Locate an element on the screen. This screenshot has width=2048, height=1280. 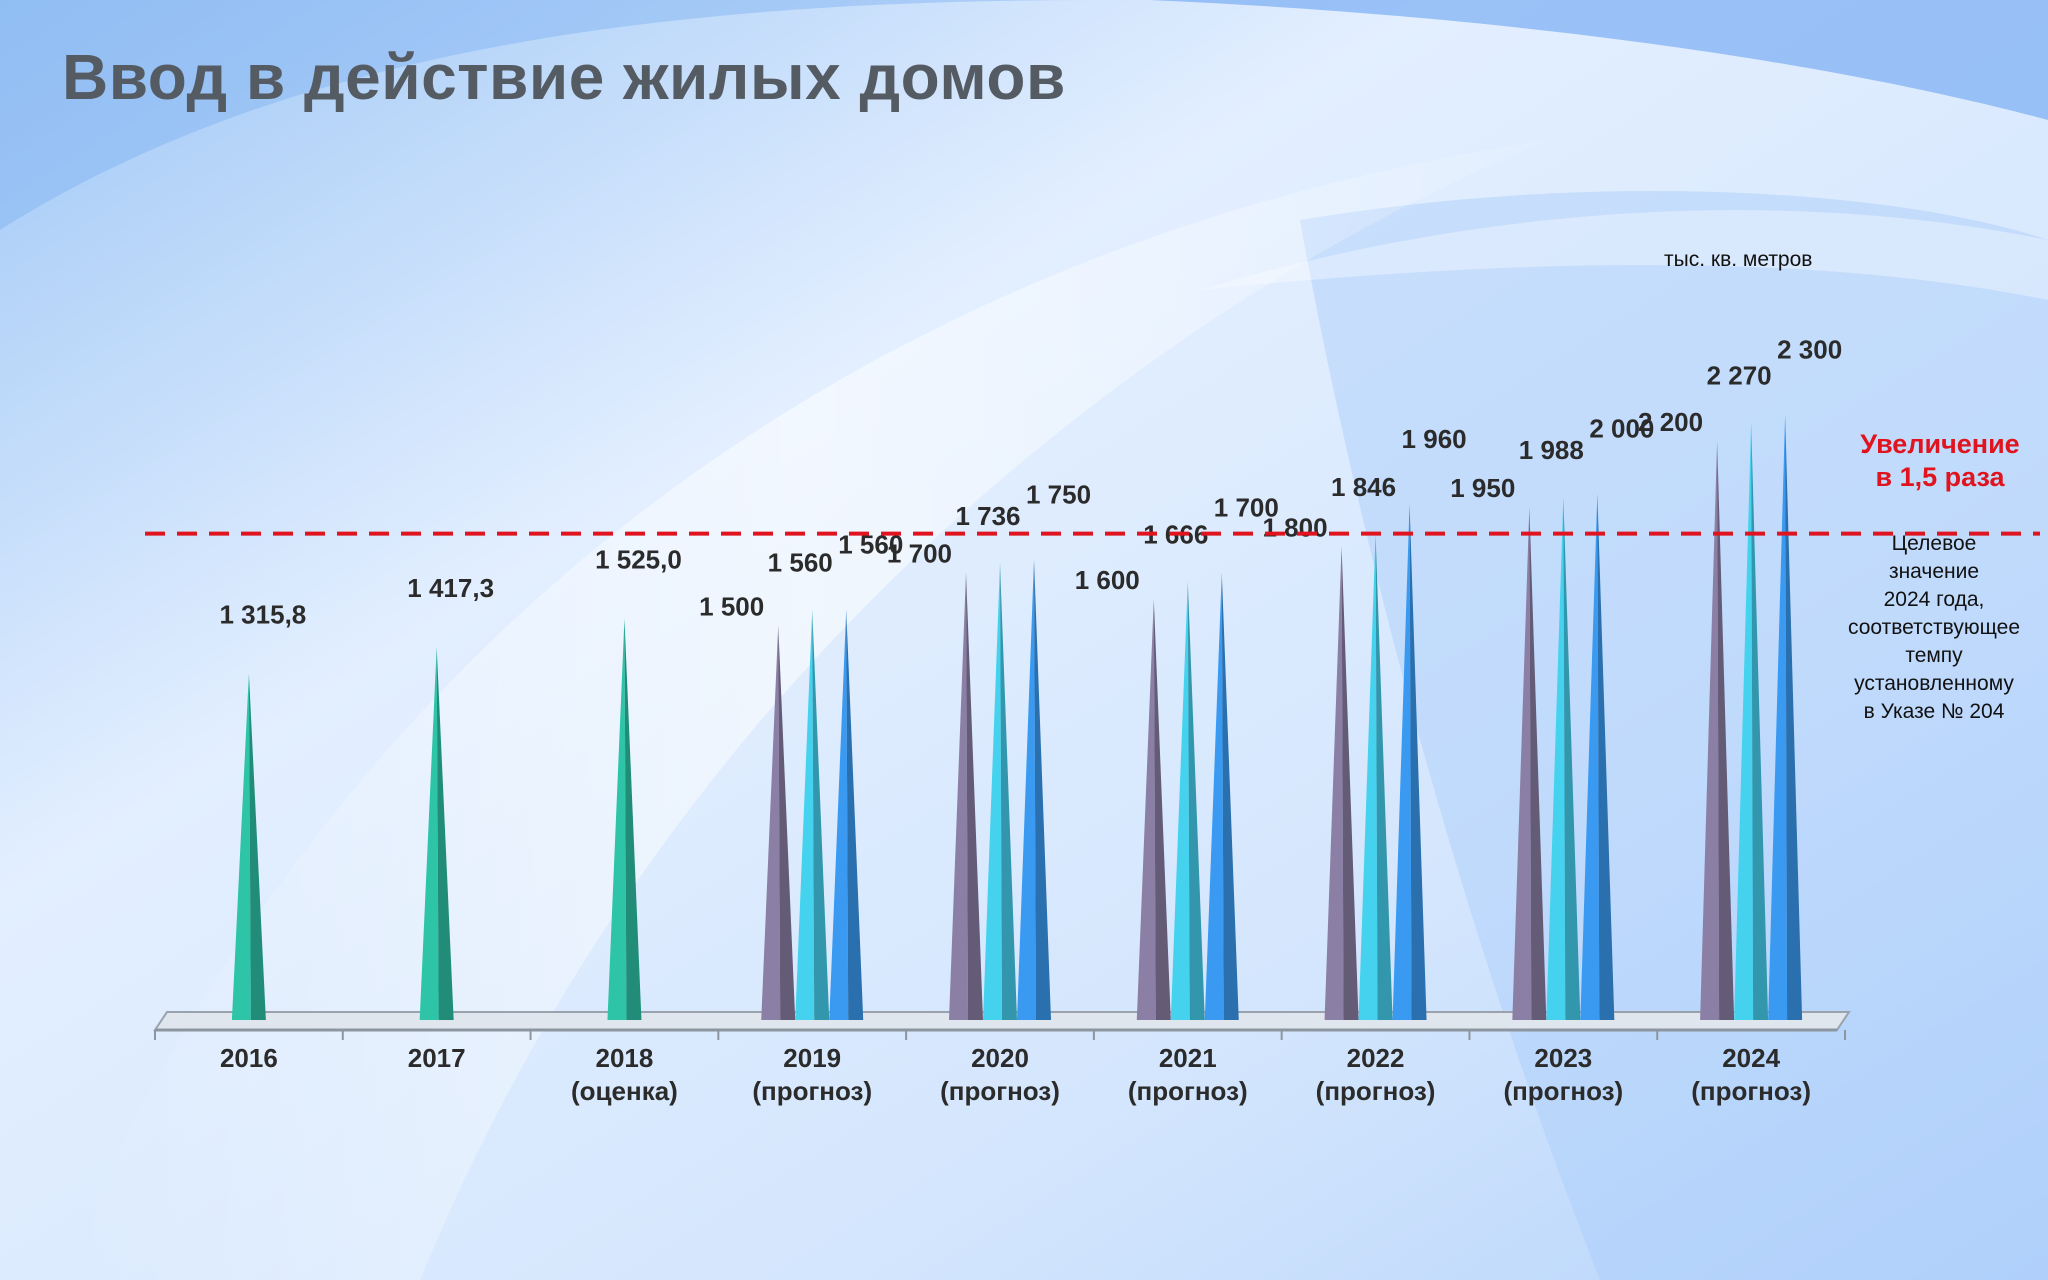
data-label: 1 960 is located at coordinates (1434, 439).